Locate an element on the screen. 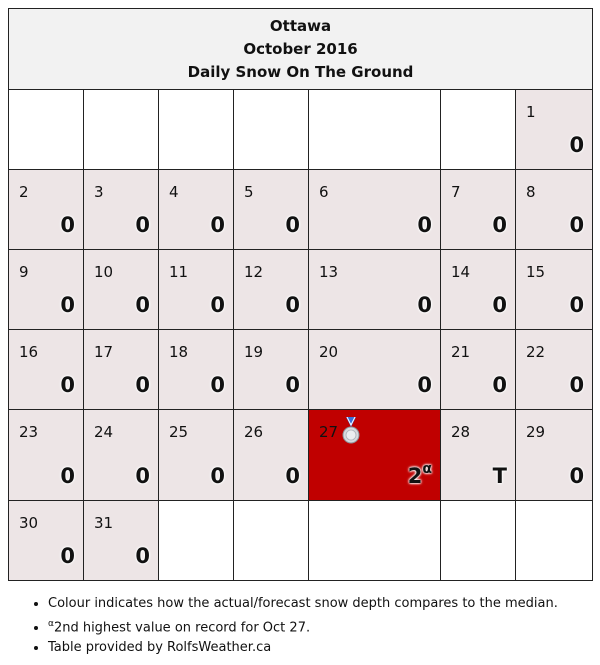 The height and width of the screenshot is (665, 600). day-number: 5 is located at coordinates (249, 192).